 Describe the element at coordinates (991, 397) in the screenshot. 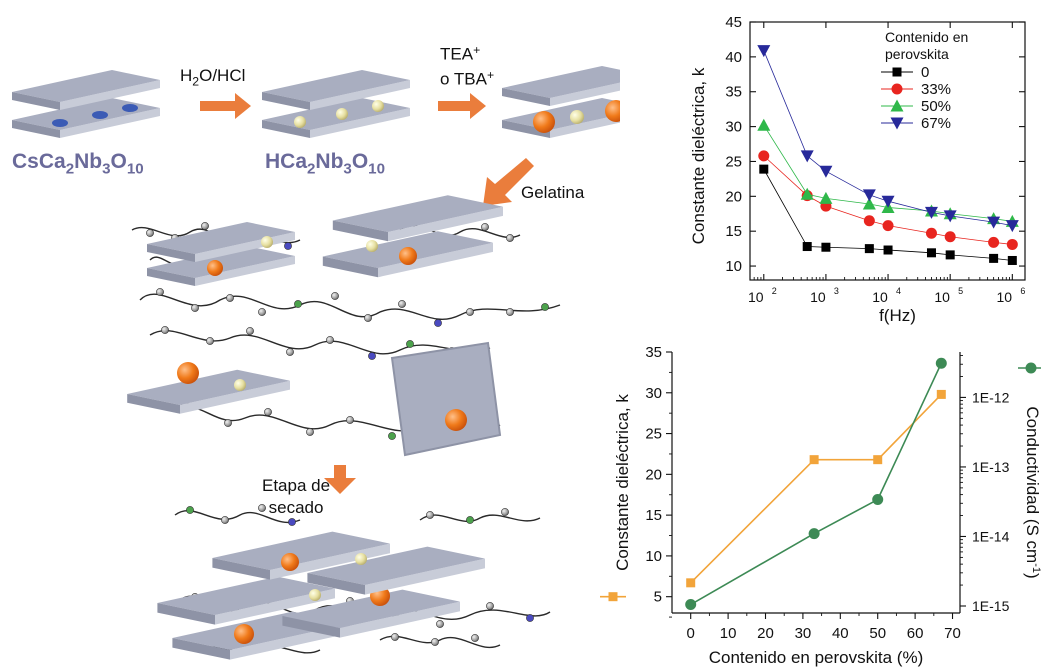

I see `y2-tick-label: 1E-12` at that location.